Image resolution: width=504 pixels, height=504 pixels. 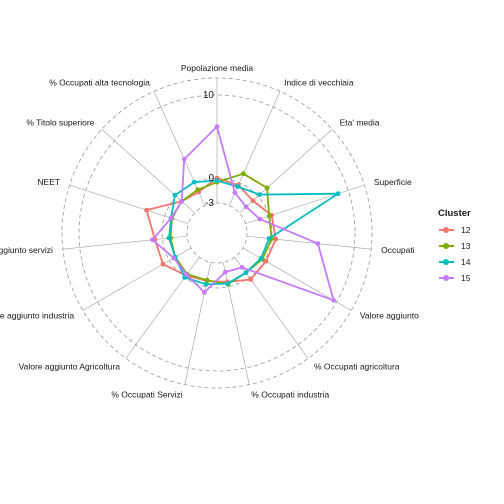 I want to click on axis-label: % Occupati Servizi, so click(x=146, y=394).